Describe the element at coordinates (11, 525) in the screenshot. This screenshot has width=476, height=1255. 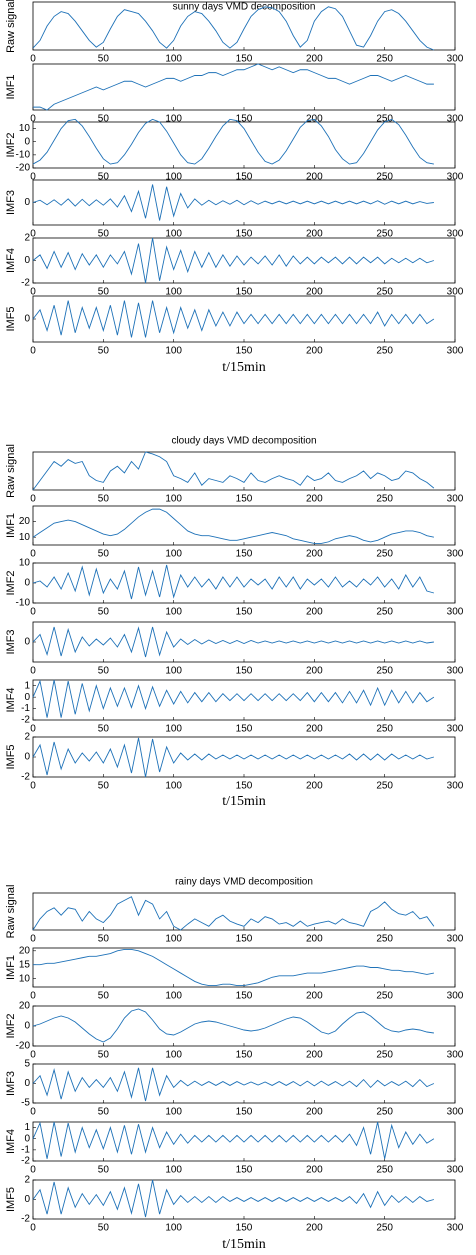
I see `y-axis-label: IMF1` at that location.